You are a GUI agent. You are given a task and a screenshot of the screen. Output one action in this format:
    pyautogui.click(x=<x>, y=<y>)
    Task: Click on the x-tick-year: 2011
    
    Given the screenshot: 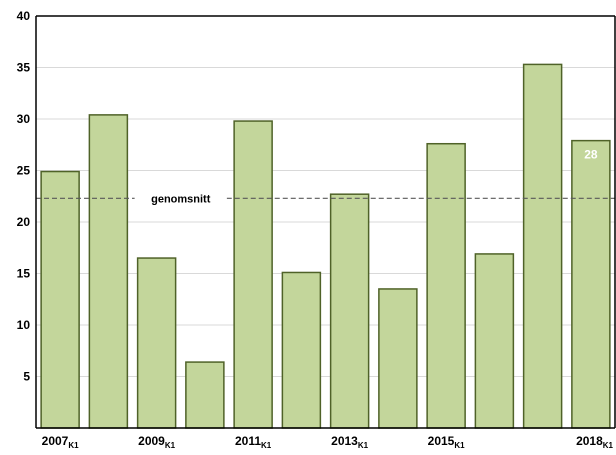 What is the action you would take?
    pyautogui.click(x=248, y=441)
    